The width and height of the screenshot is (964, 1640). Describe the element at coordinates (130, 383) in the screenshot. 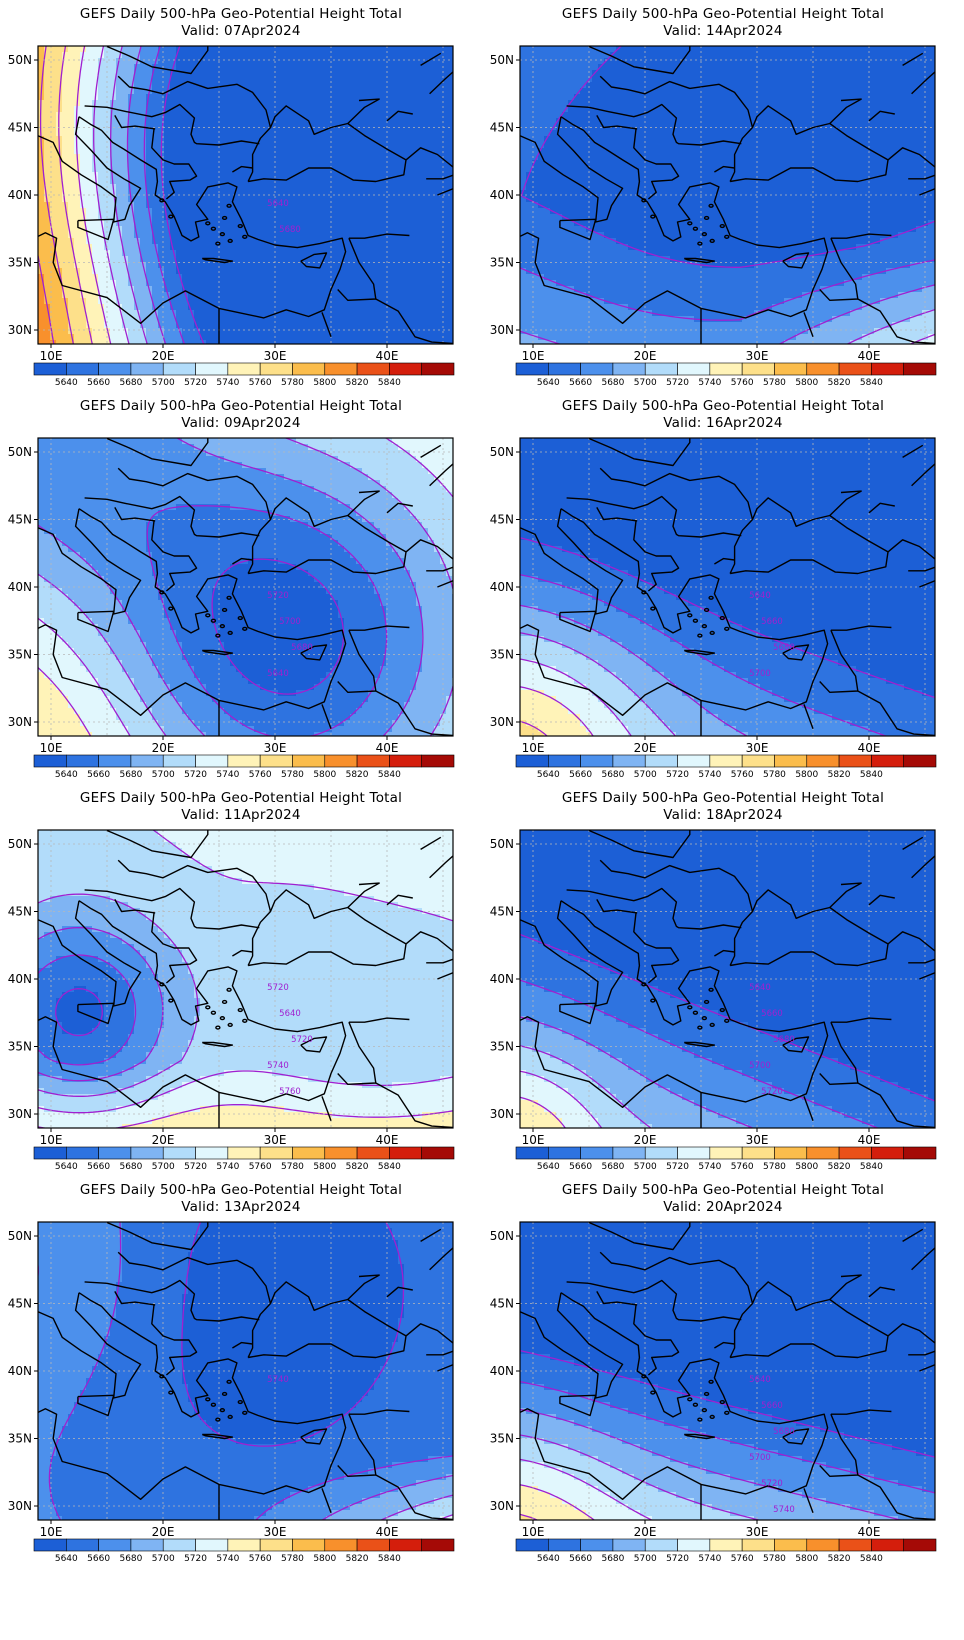

I see `colorbar-label: 5680` at that location.